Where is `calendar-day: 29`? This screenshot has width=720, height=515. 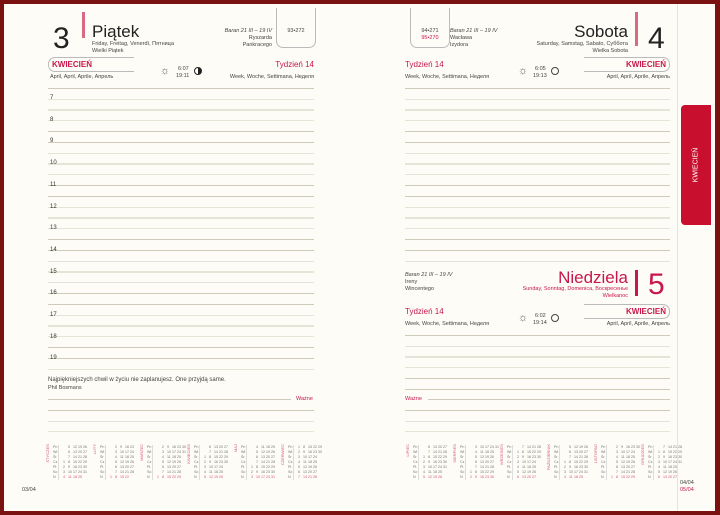
calendar-day: 29 is located at coordinates (226, 457).